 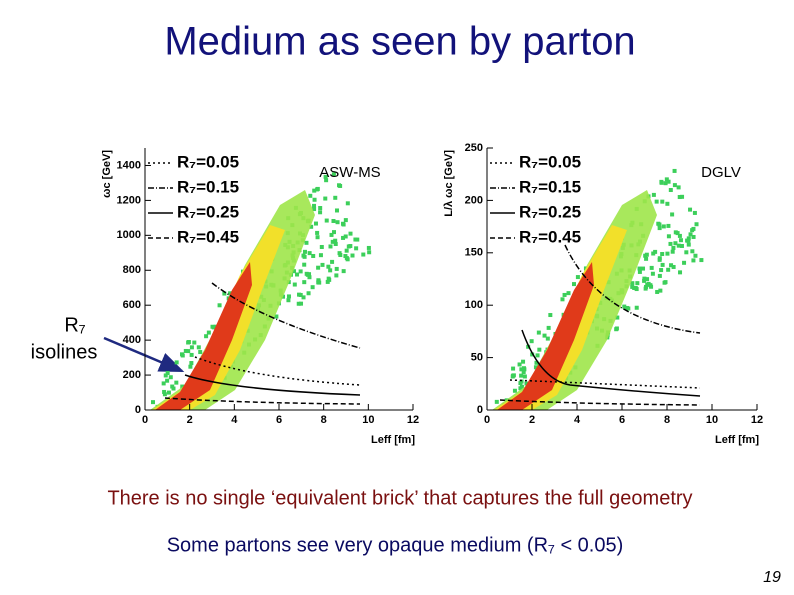 What do you see at coordinates (577, 420) in the screenshot?
I see `x-tick-label: 4` at bounding box center [577, 420].